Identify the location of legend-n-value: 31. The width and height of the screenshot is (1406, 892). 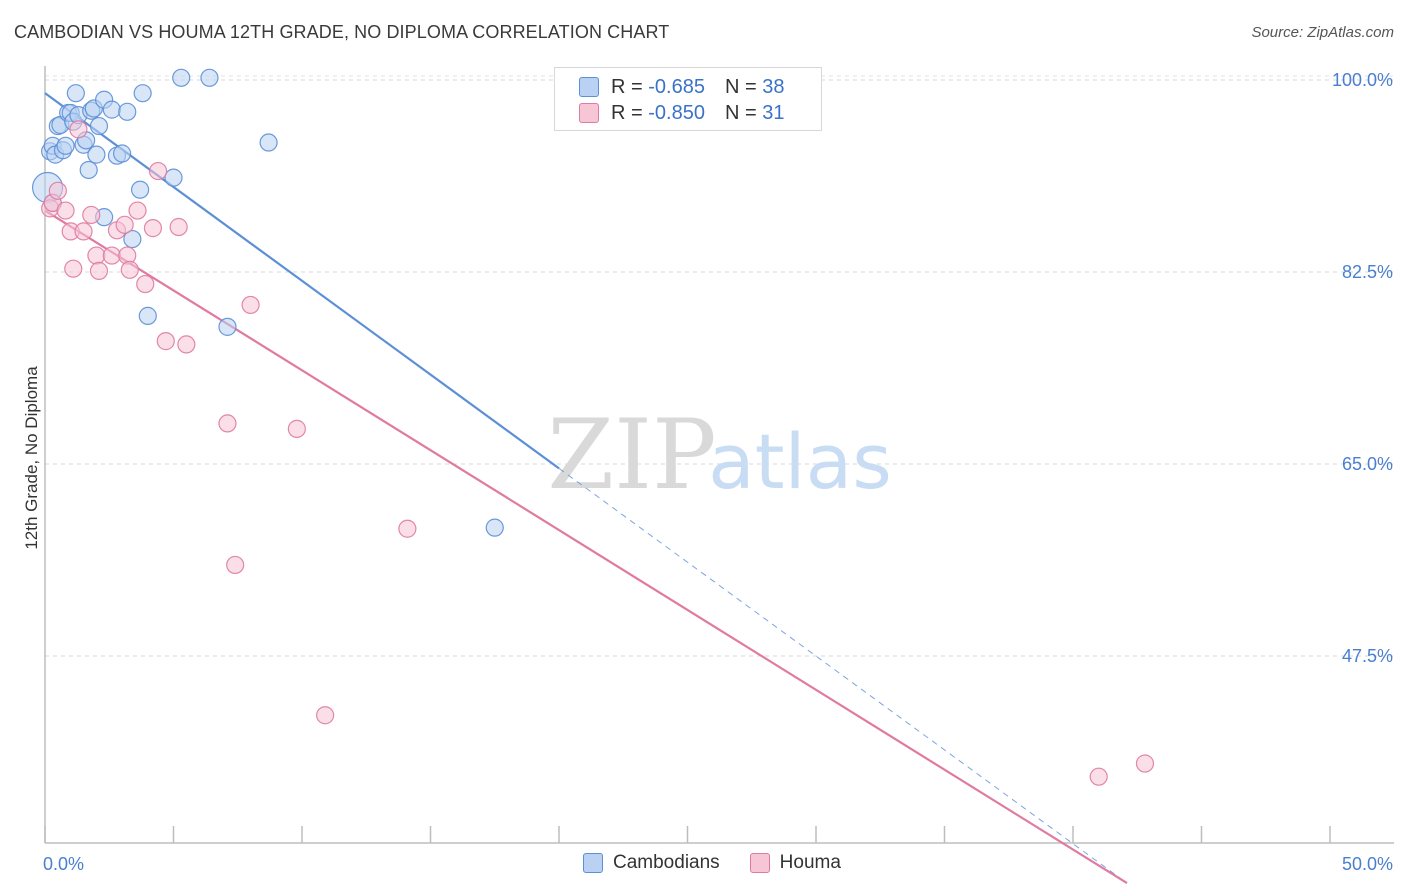
(773, 112).